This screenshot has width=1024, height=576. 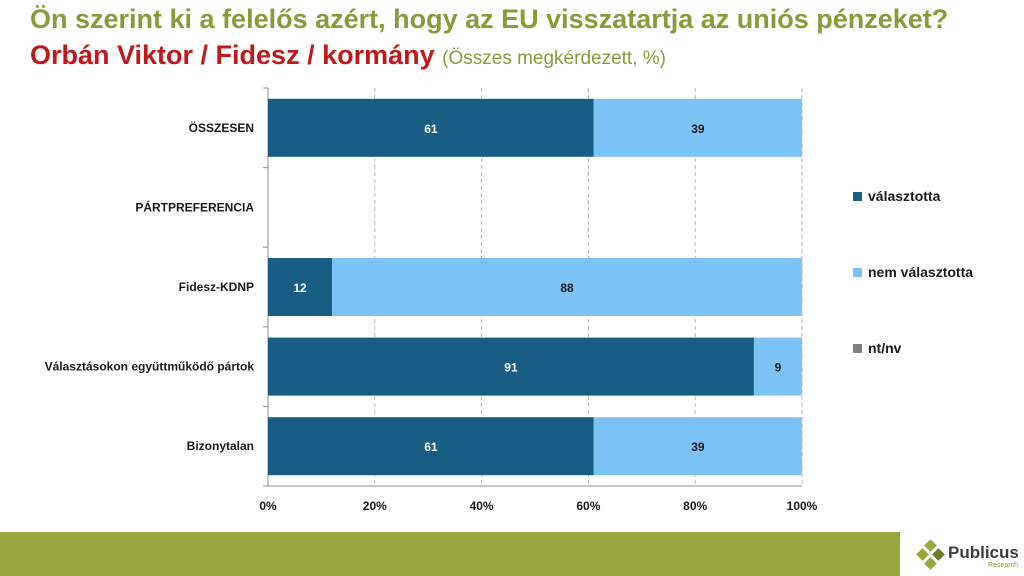 What do you see at coordinates (802, 506) in the screenshot?
I see `x-tick-label: 100%` at bounding box center [802, 506].